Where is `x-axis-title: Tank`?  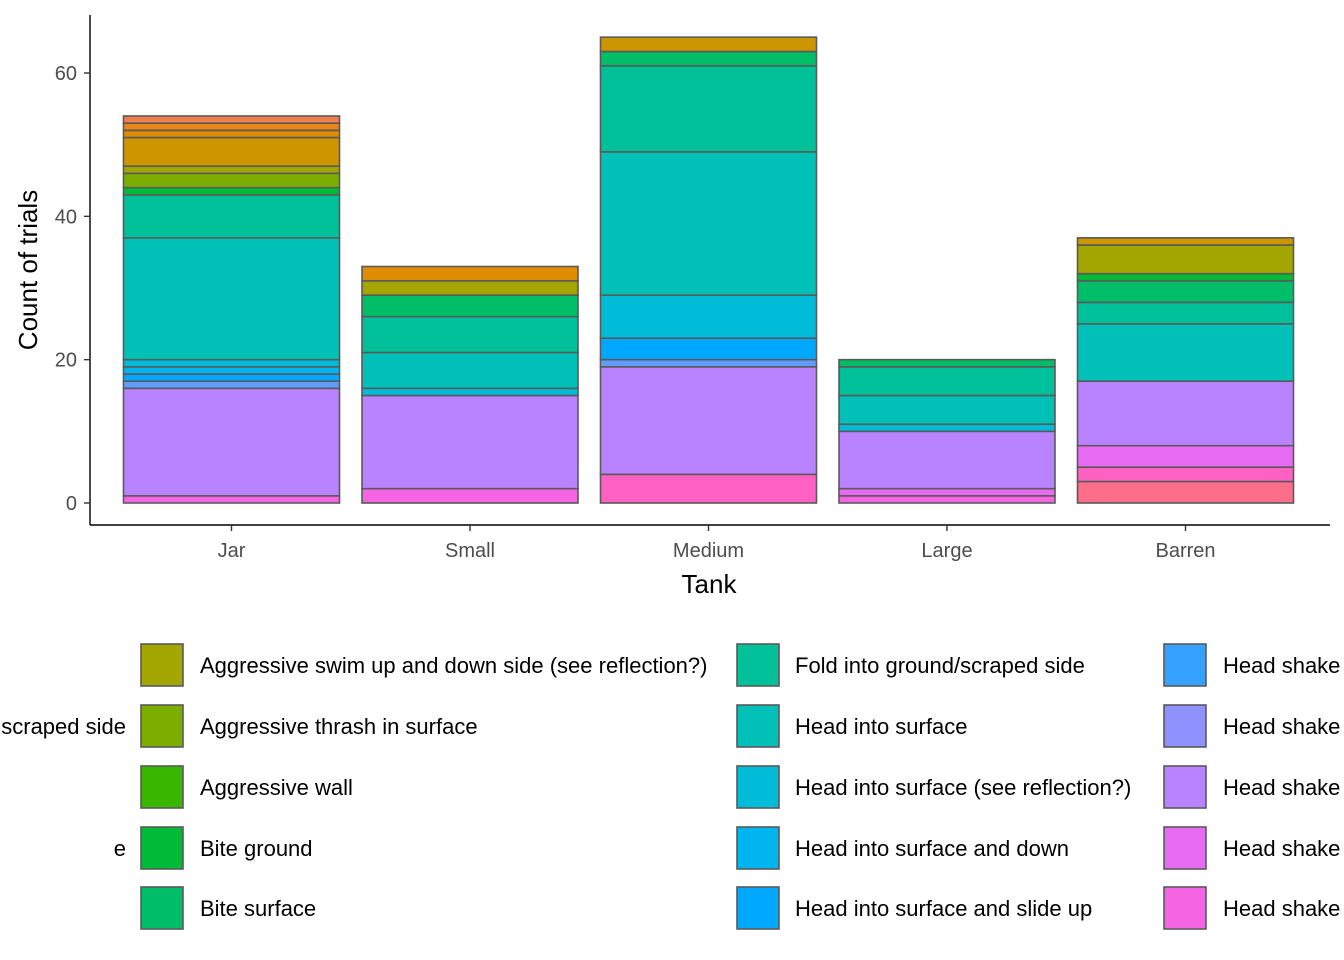
x-axis-title: Tank is located at coordinates (710, 584).